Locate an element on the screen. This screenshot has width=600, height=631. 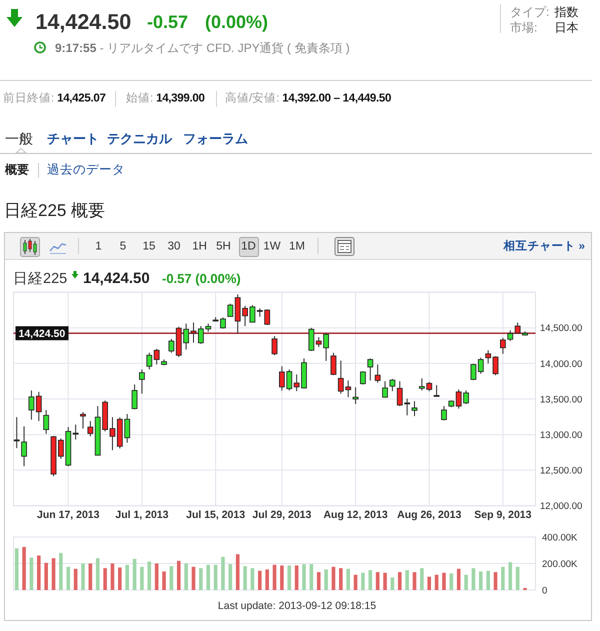
text: 前日終値: 14,425.07 is located at coordinates (54, 98).